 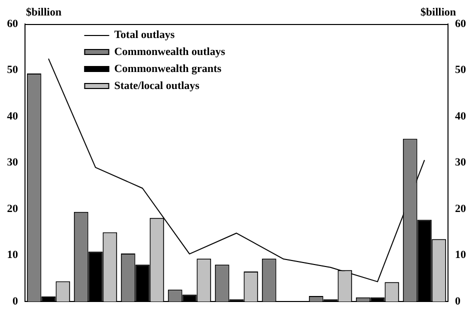 I want to click on y2-tick-label: 0, so click(x=458, y=301).